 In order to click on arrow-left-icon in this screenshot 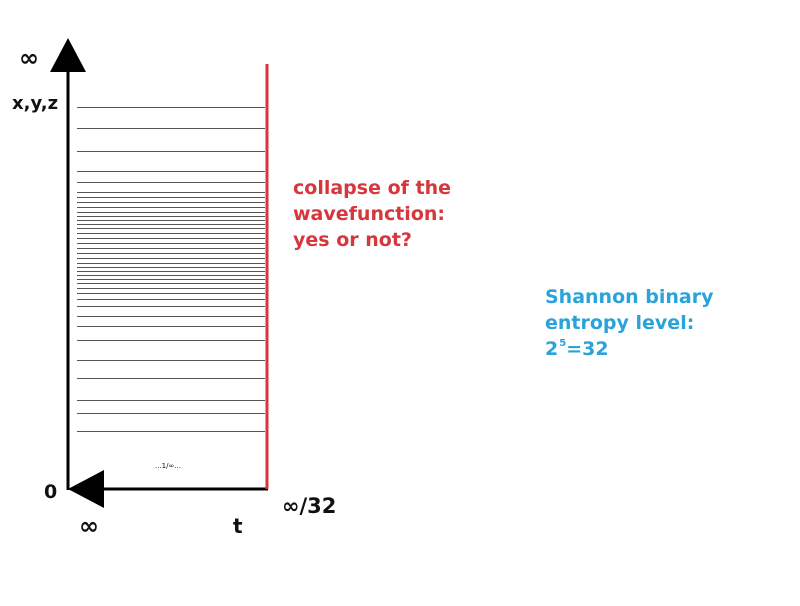, I will do `click(86, 489)`.